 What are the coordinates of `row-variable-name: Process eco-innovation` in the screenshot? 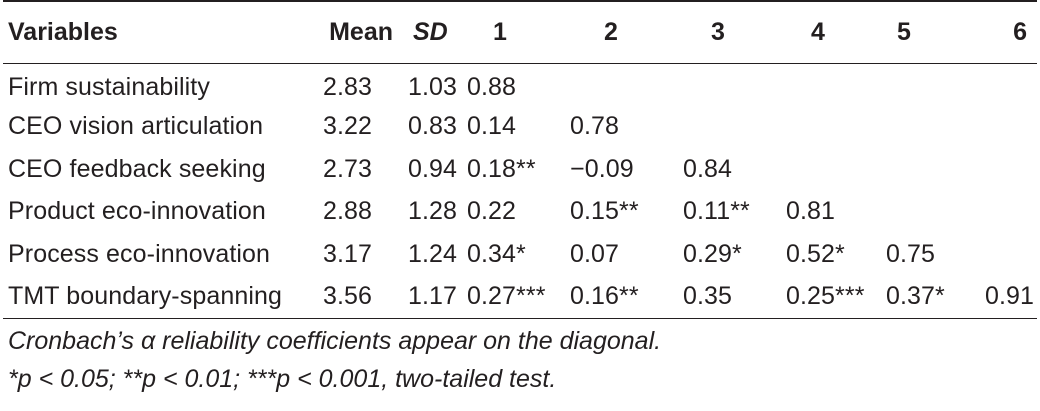 It's located at (139, 253).